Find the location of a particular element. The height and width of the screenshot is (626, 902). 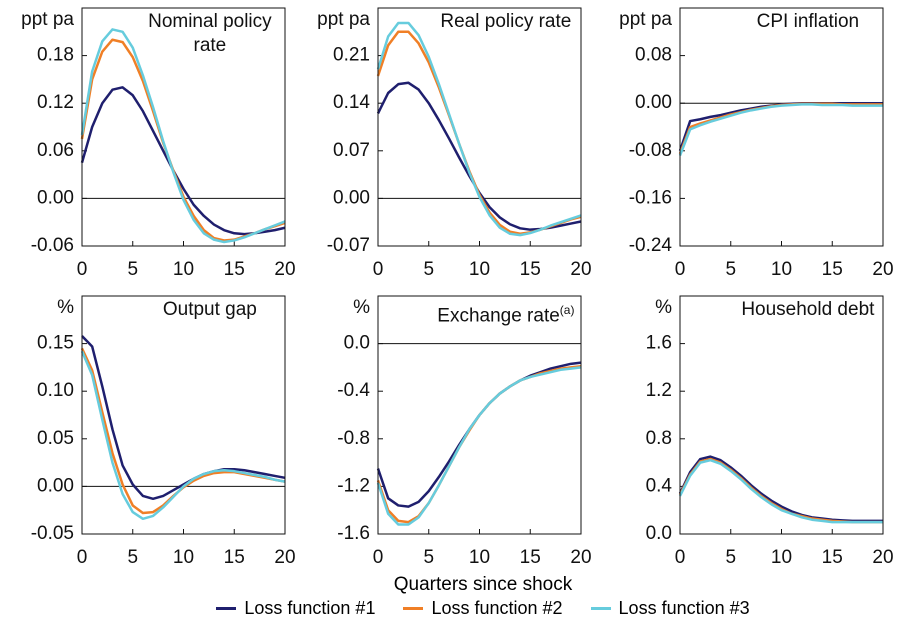

x-axis-label: Quarters since shock is located at coordinates (483, 584).